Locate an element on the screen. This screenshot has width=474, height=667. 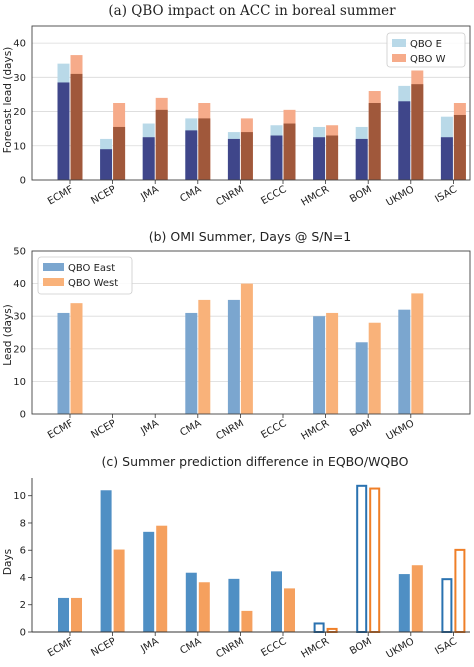
panel-a-bar-ecmf-qbo-e-inner is located at coordinates (63, 131).